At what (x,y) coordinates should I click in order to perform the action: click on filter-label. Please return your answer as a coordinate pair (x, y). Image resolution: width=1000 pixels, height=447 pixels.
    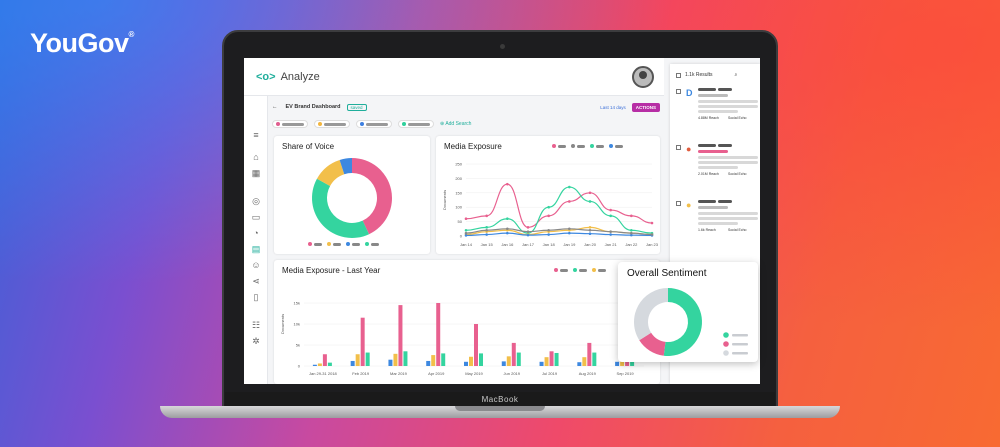
    Looking at the image, I should click on (335, 124).